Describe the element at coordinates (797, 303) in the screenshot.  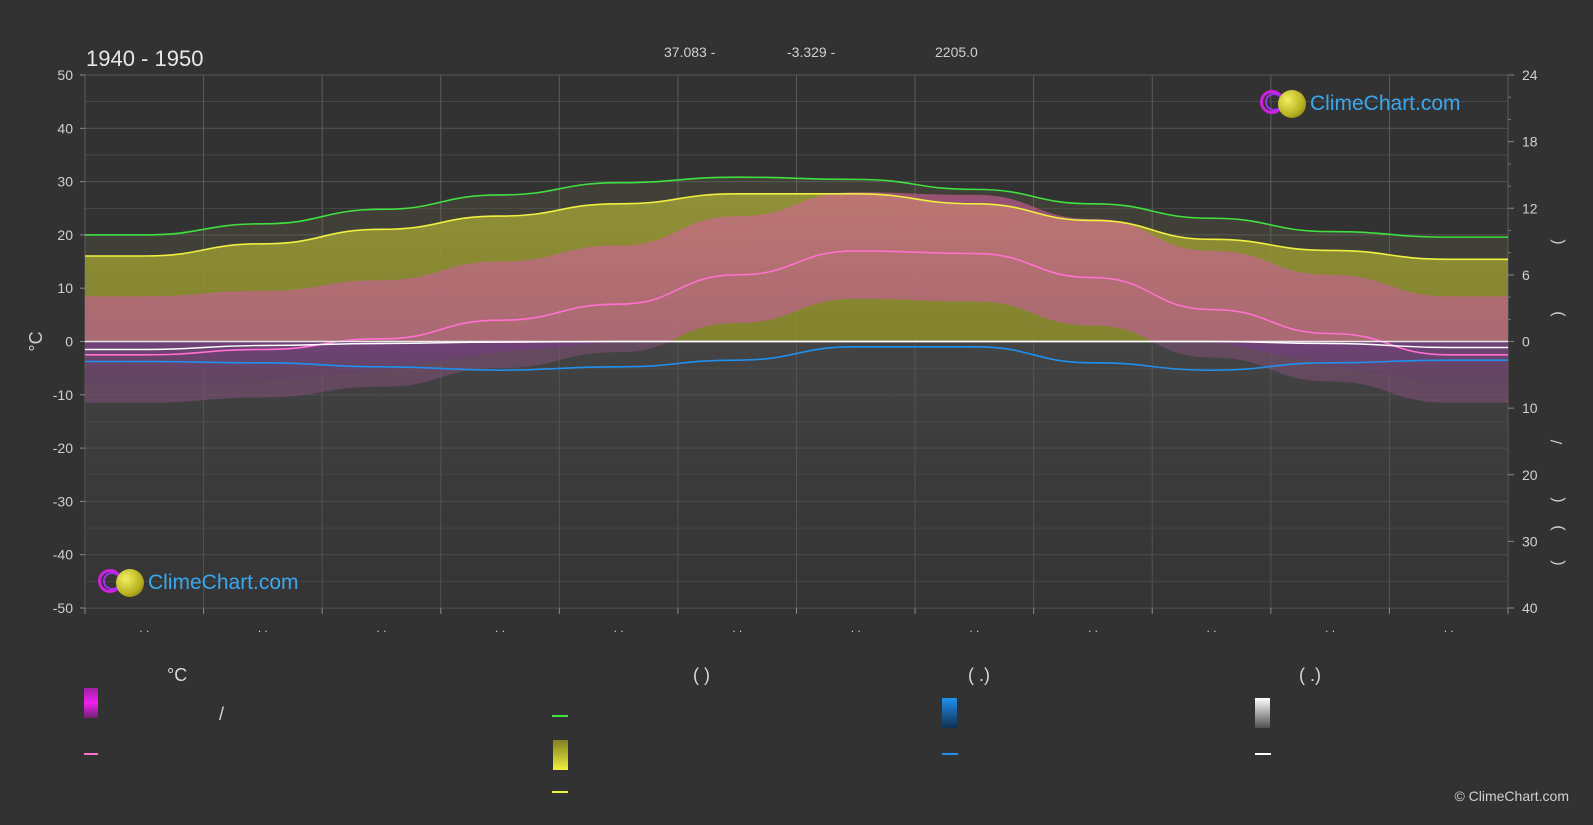
I see `temperature-mean-line` at that location.